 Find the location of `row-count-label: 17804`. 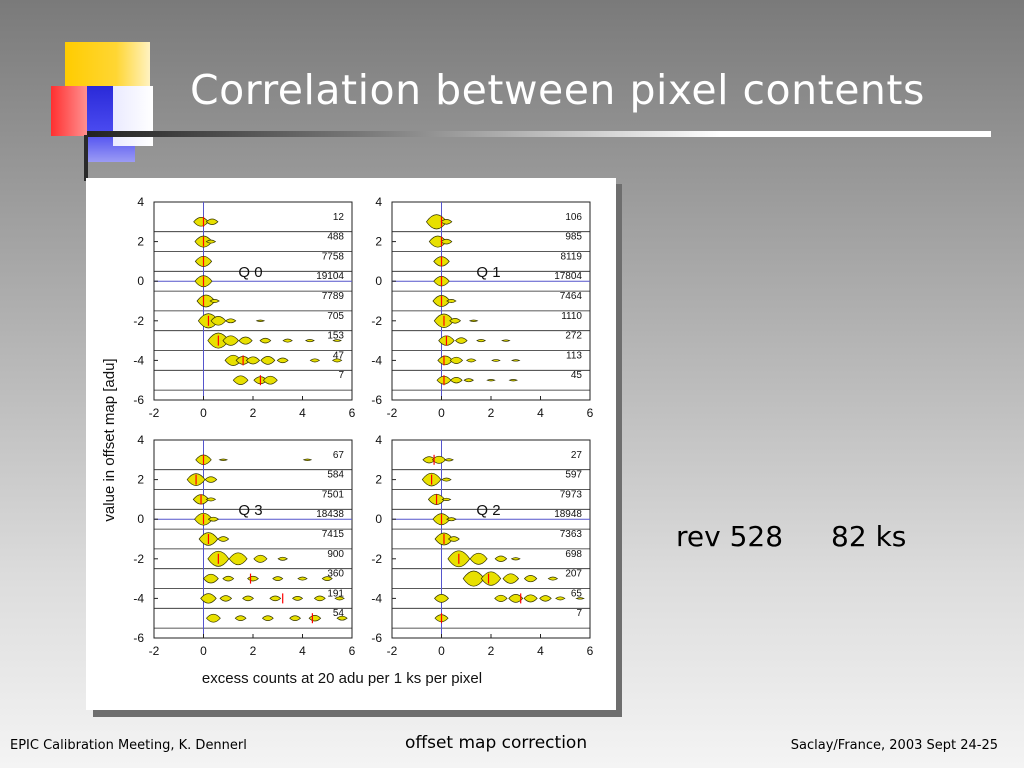

row-count-label: 17804 is located at coordinates (568, 276).